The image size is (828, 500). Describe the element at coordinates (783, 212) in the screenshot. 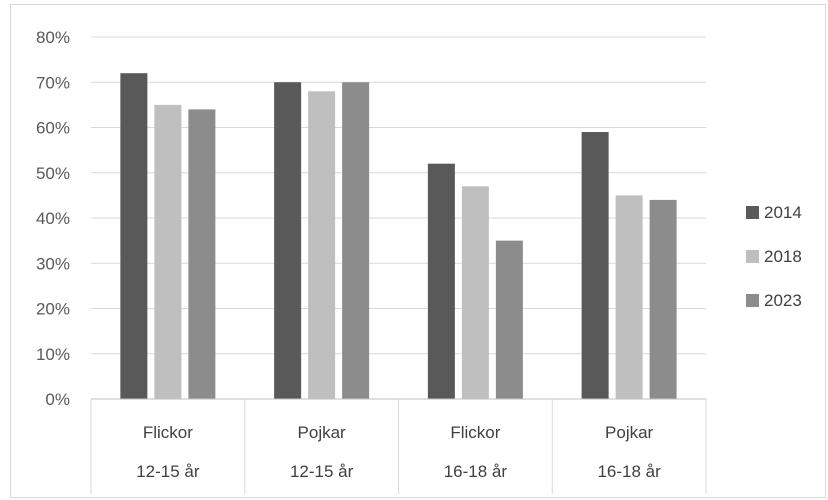

I see `legend-label-2014: 2014` at that location.